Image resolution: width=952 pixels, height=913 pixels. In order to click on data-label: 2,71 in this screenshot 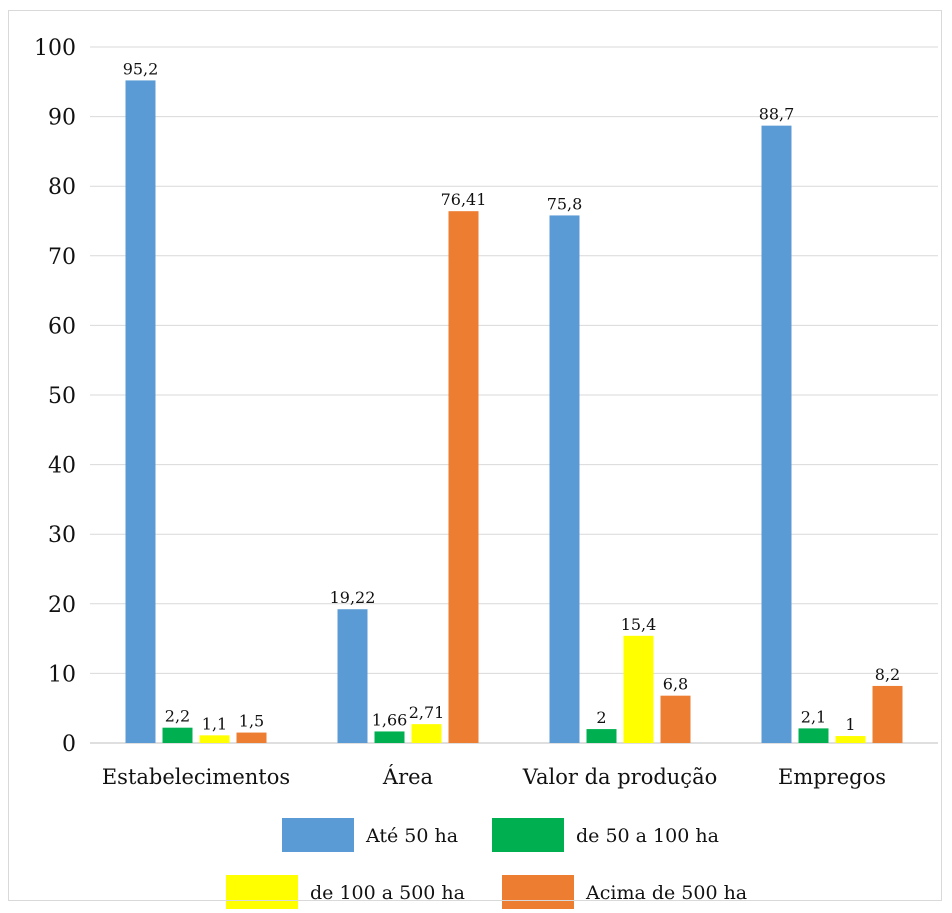, I will do `click(427, 712)`.